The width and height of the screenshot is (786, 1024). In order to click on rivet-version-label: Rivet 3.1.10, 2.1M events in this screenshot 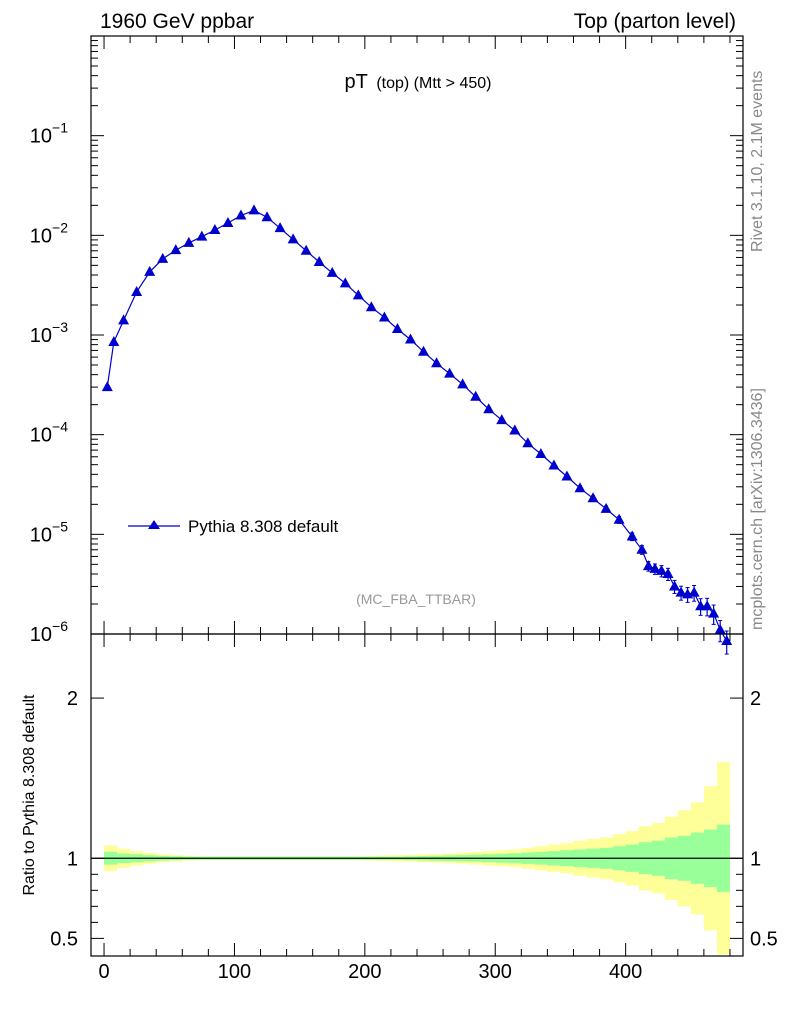, I will do `click(757, 161)`.